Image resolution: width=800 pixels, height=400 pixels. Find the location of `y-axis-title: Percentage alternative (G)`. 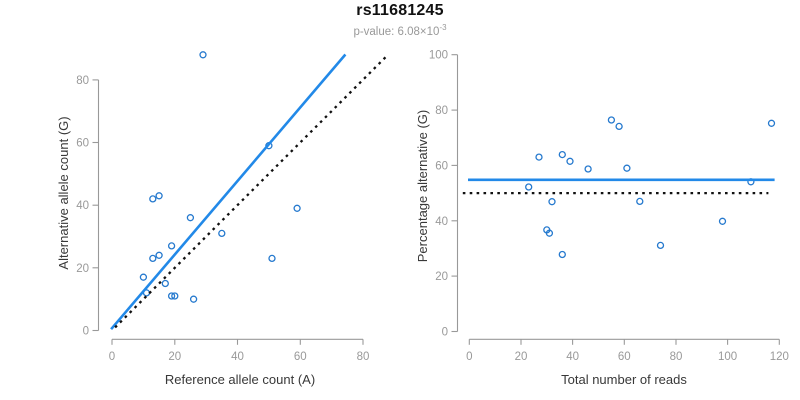

y-axis-title: Percentage alternative (G) is located at coordinates (422, 186).